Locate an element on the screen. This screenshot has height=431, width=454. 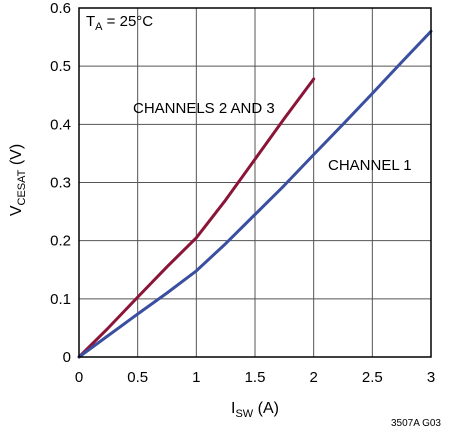
condition-rest: = 25°C is located at coordinates (128, 21).